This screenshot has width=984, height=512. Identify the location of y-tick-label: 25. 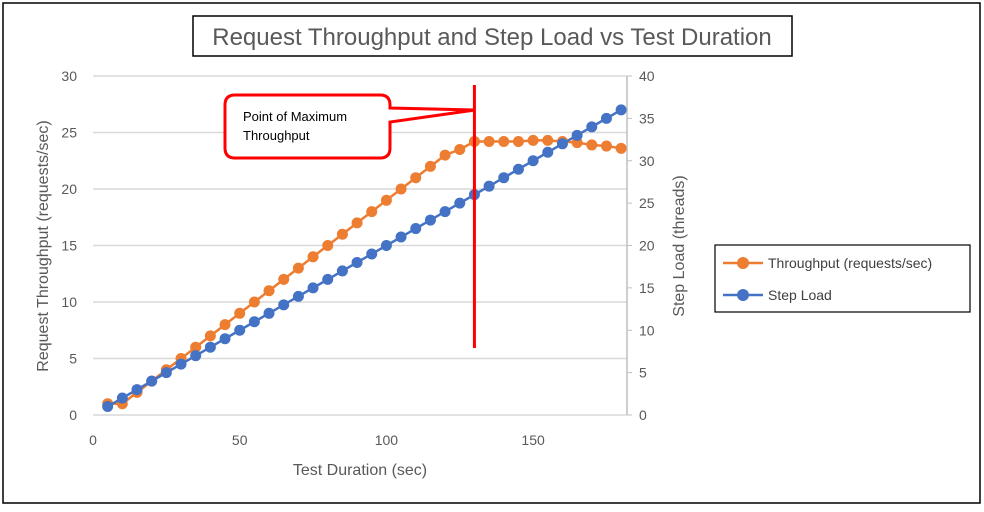
(69, 133).